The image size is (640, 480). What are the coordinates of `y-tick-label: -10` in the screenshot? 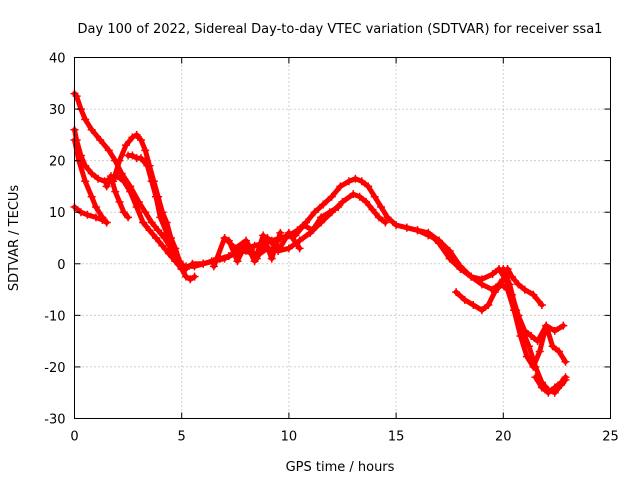 It's located at (54, 316).